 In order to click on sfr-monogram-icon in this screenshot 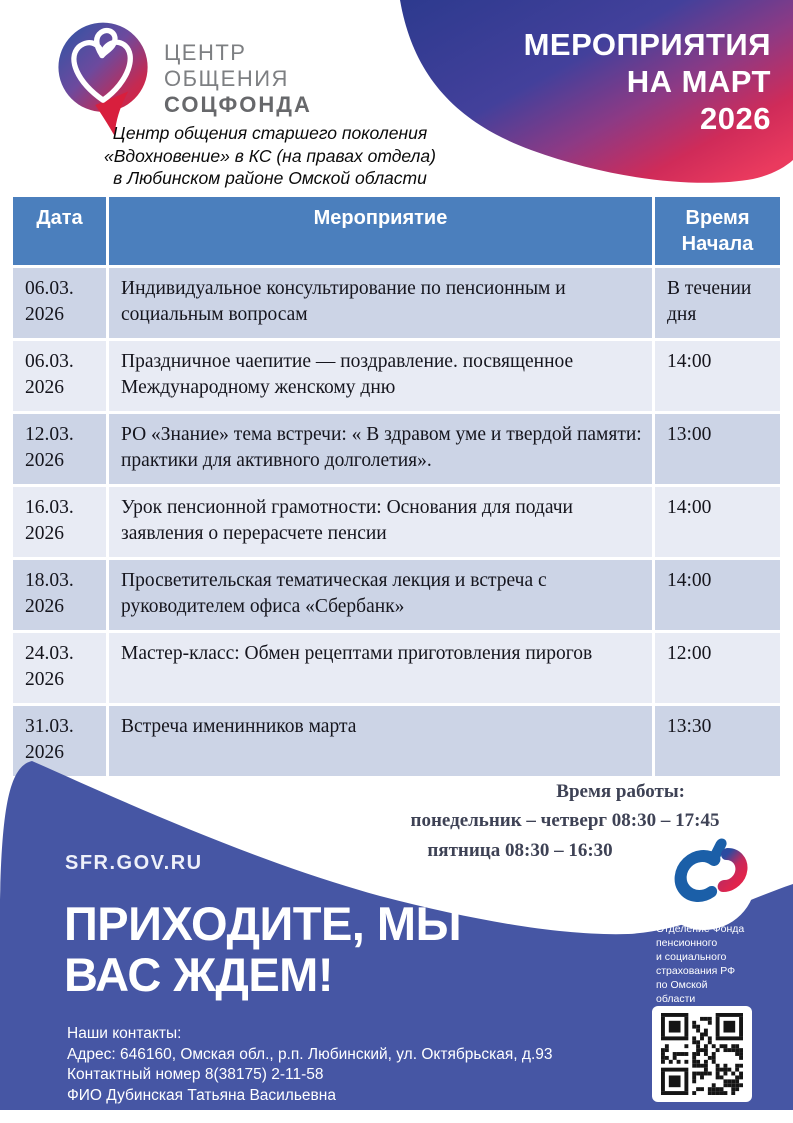, I will do `click(711, 878)`.